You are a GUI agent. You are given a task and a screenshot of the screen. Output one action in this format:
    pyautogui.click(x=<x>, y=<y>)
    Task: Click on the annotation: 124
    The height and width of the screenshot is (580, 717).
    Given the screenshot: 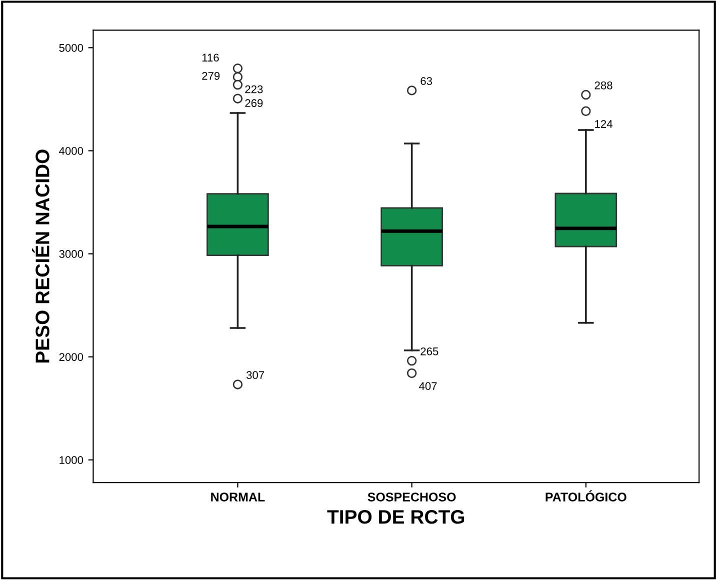 What is the action you would take?
    pyautogui.click(x=603, y=124)
    